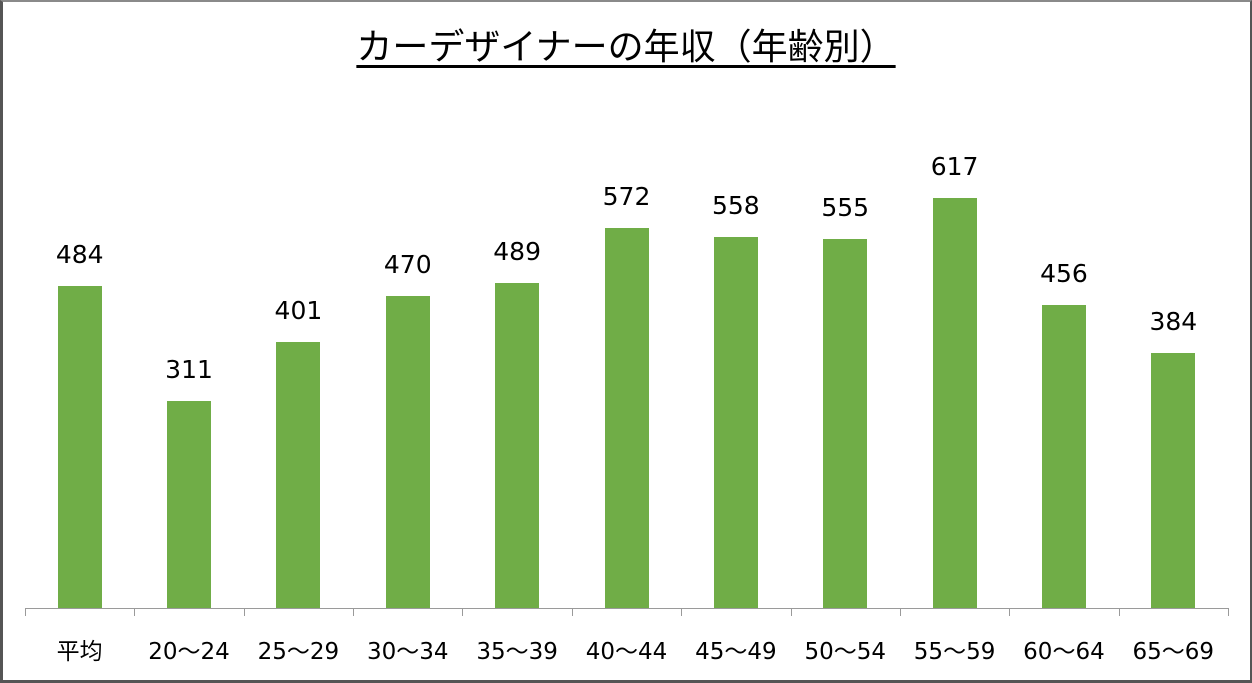 This screenshot has width=1252, height=683. Describe the element at coordinates (736, 652) in the screenshot. I see `category-label: 45〜49` at that location.